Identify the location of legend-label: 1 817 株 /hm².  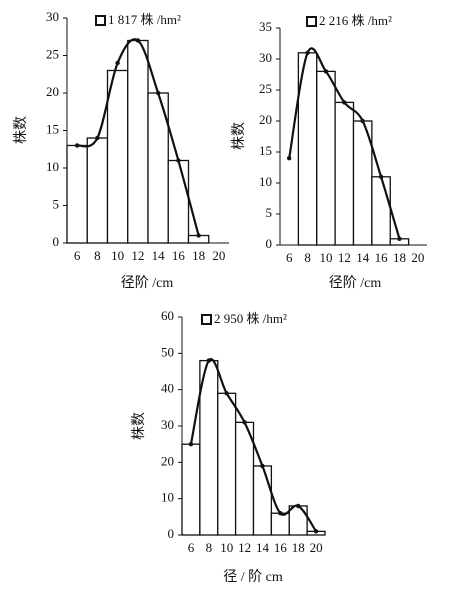
(144, 19).